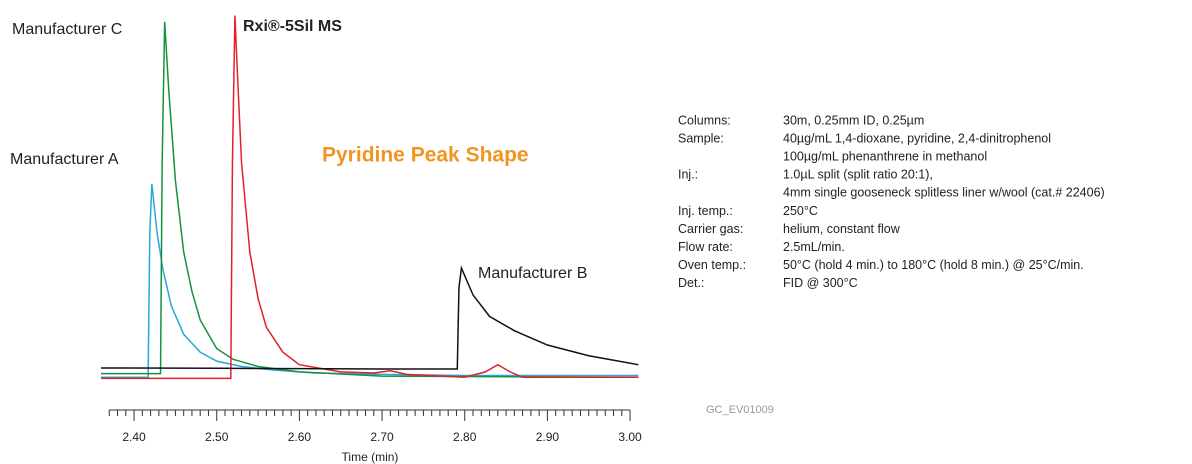  I want to click on condition-value: 1.0µL split (split ratio 20:1),, so click(858, 175).